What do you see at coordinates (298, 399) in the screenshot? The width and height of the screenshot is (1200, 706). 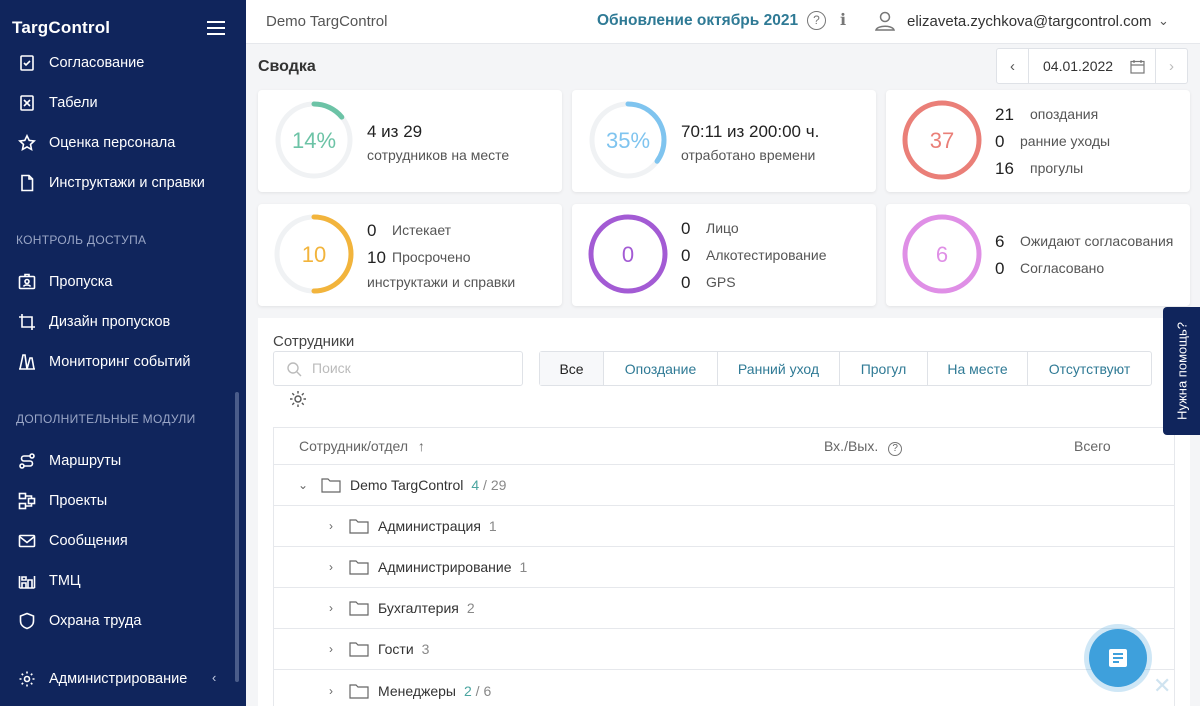 I see `settings-gear-icon` at bounding box center [298, 399].